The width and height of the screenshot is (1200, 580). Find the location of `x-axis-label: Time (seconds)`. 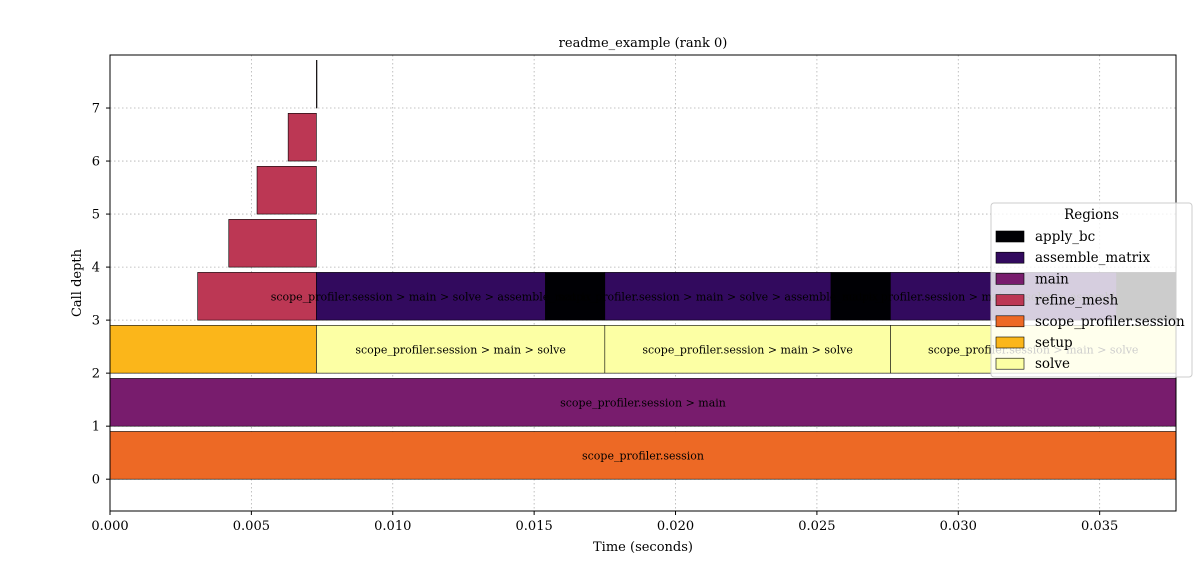

x-axis-label: Time (seconds) is located at coordinates (643, 547).